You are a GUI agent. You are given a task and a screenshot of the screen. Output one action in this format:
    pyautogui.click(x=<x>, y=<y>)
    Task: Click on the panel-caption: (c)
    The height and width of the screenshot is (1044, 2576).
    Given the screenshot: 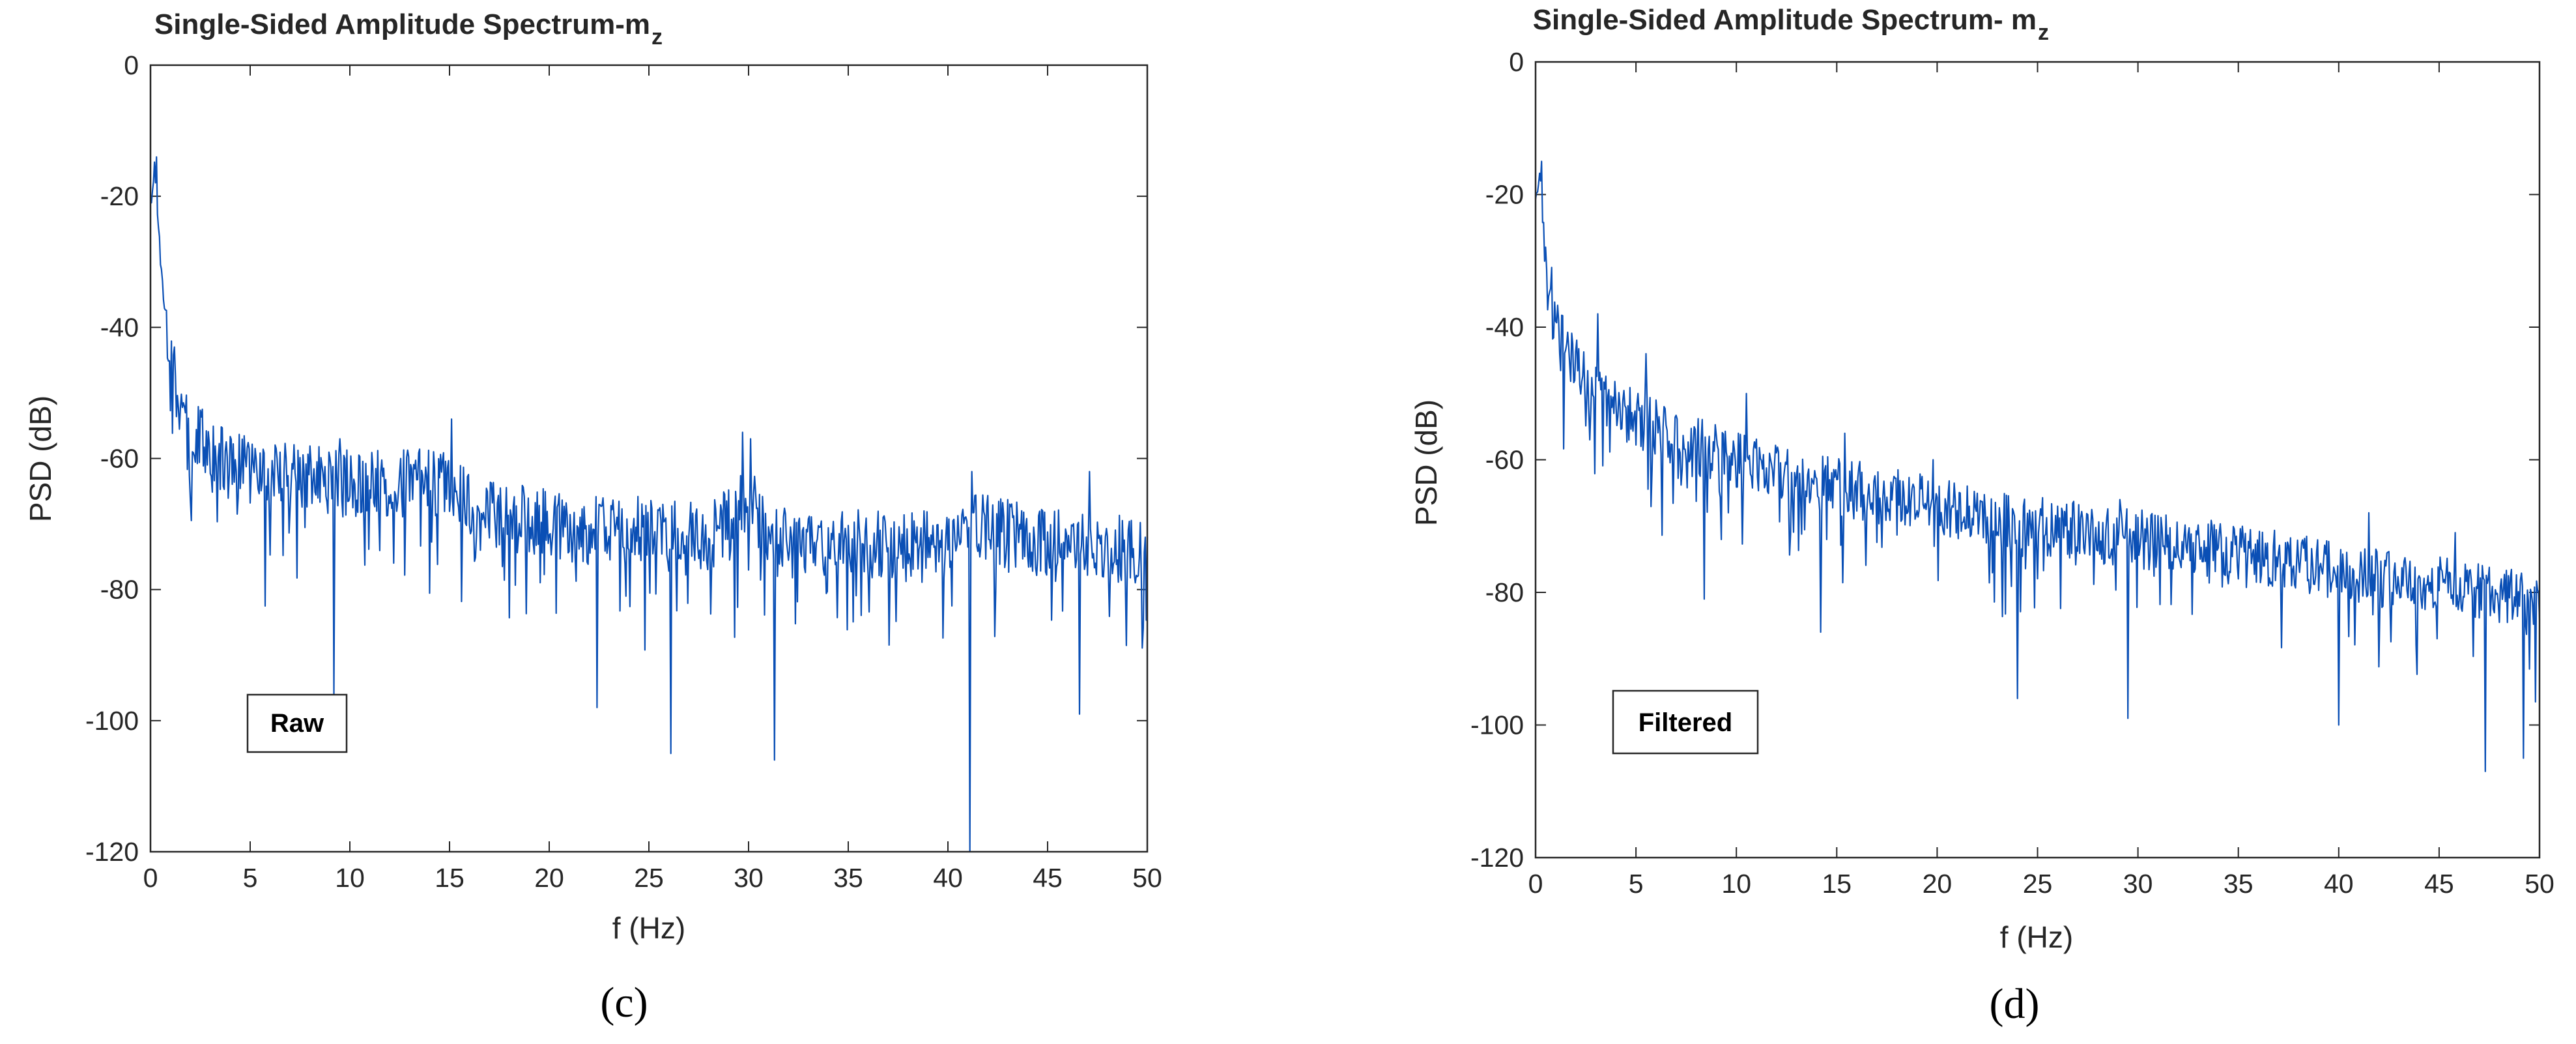 What is the action you would take?
    pyautogui.click(x=624, y=1003)
    